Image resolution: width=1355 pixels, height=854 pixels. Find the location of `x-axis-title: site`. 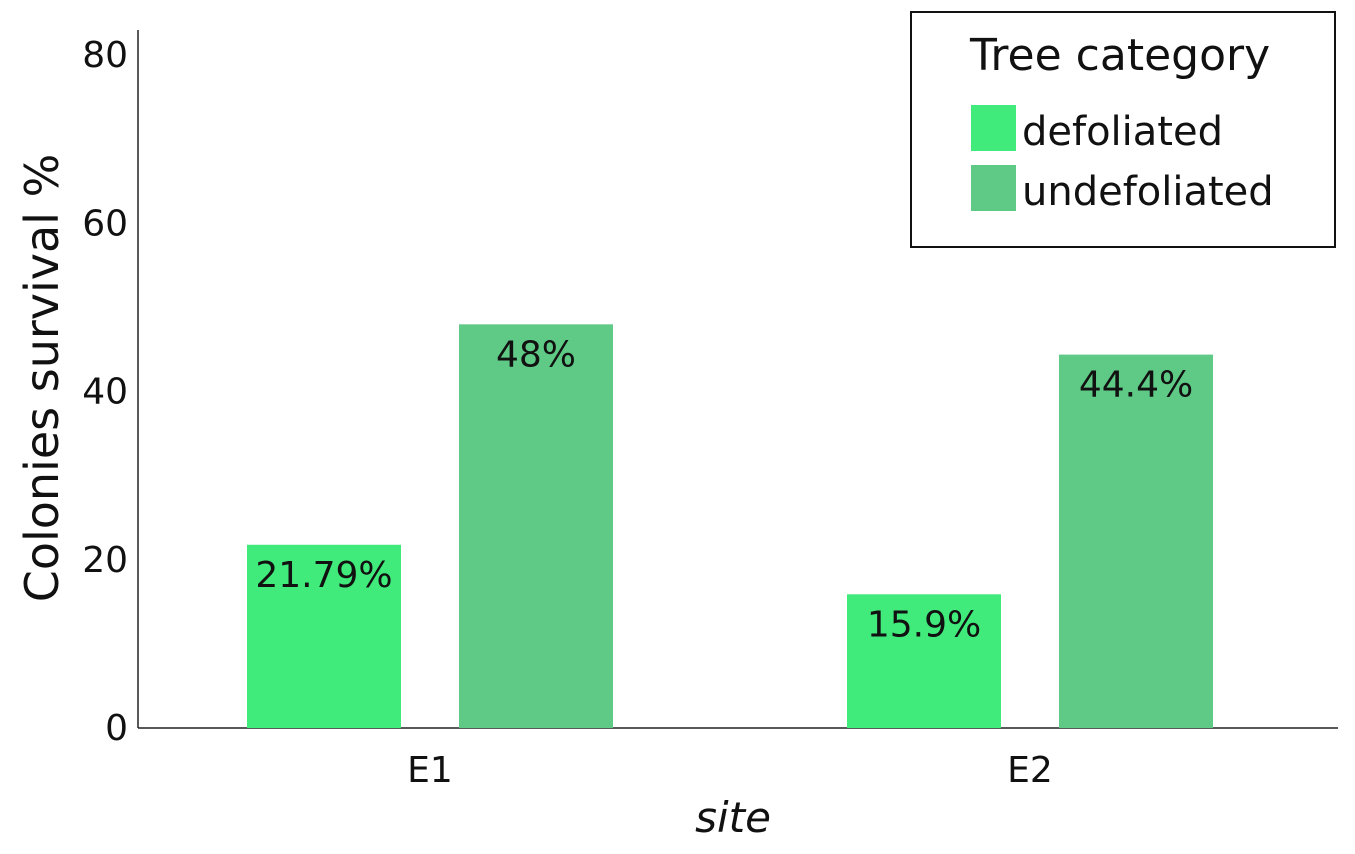

x-axis-title: site is located at coordinates (733, 817).